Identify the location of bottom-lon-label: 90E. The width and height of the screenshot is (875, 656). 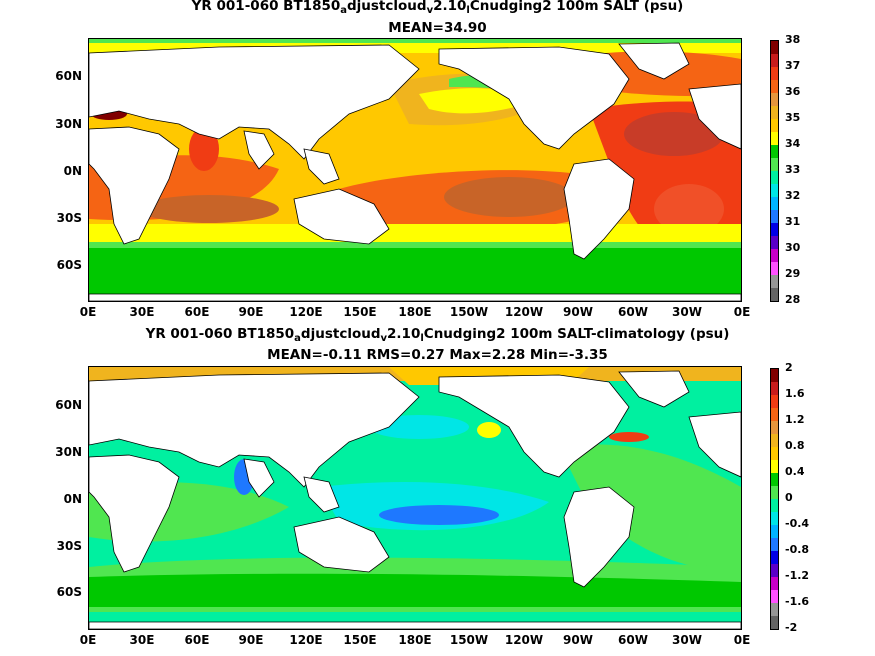
(251, 640).